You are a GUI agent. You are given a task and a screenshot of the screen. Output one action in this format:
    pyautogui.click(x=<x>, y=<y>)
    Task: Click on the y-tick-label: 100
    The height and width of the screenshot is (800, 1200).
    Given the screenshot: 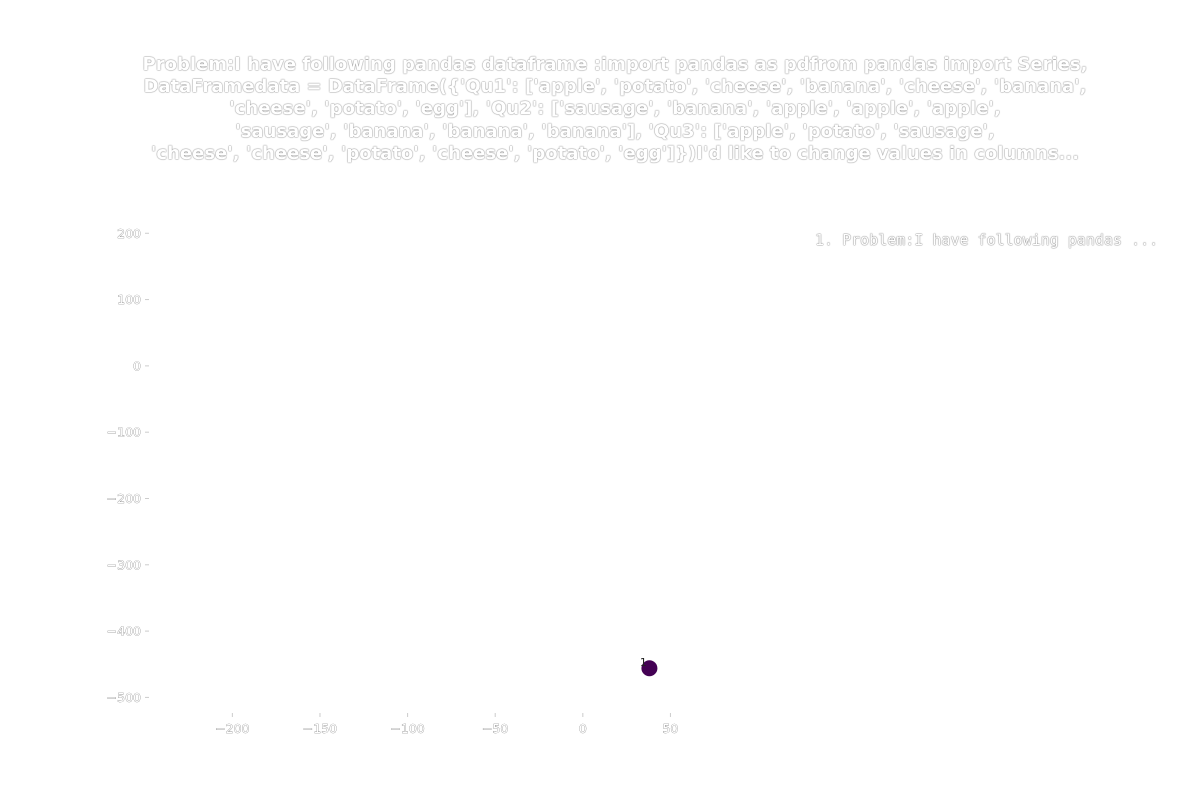 What is the action you would take?
    pyautogui.click(x=129, y=299)
    